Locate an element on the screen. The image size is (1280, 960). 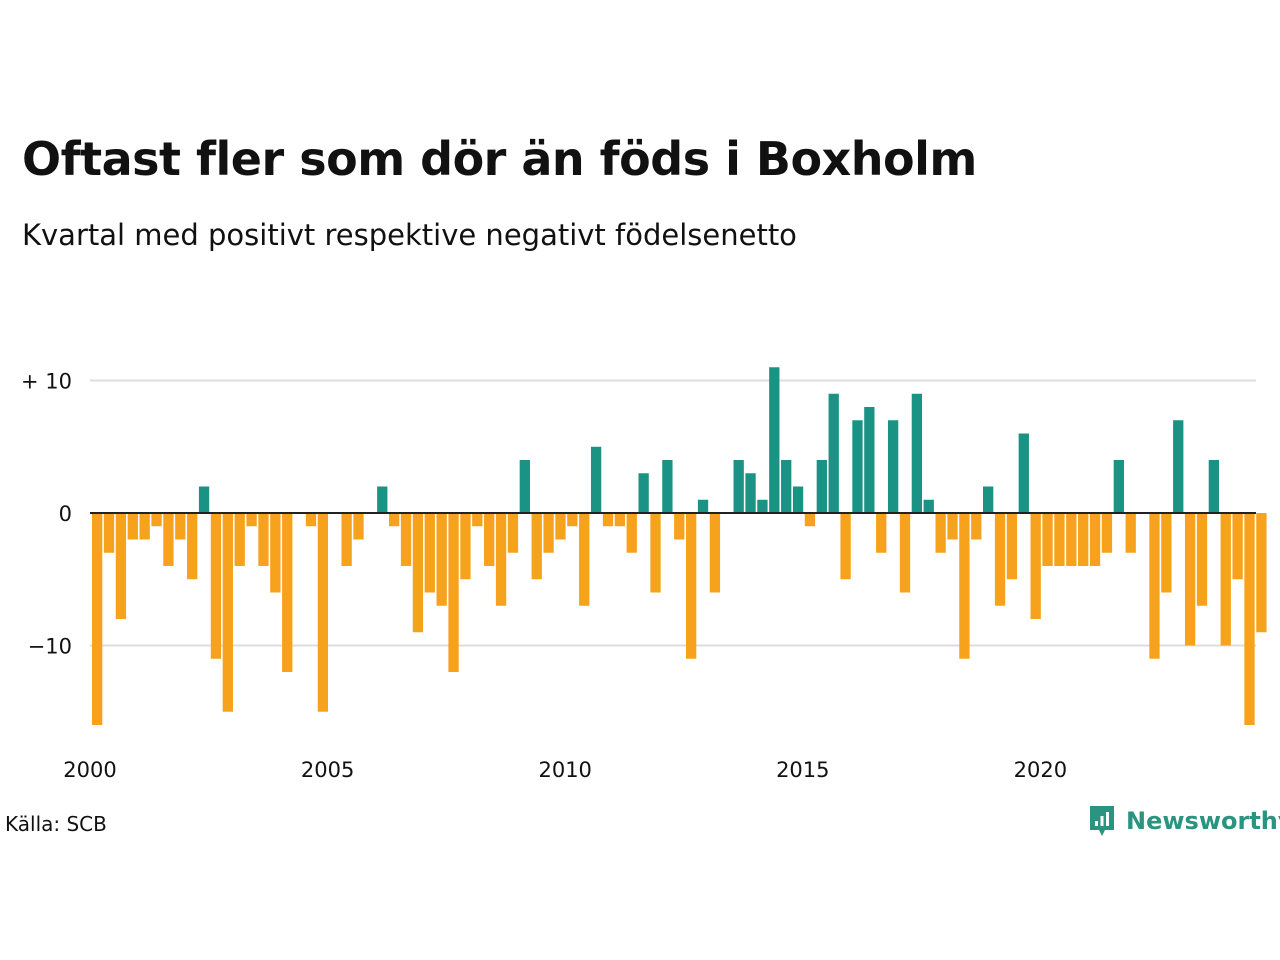
x-tick-label: 2005 is located at coordinates (327, 770).